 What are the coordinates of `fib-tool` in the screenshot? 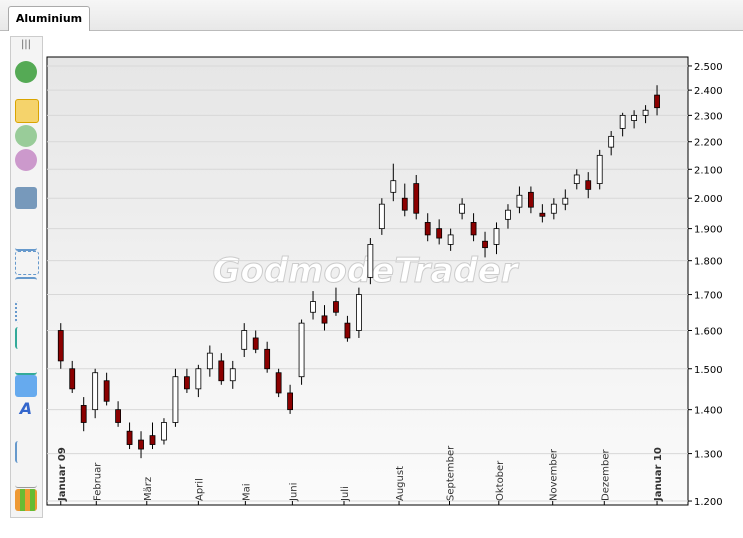 It's located at (27, 312).